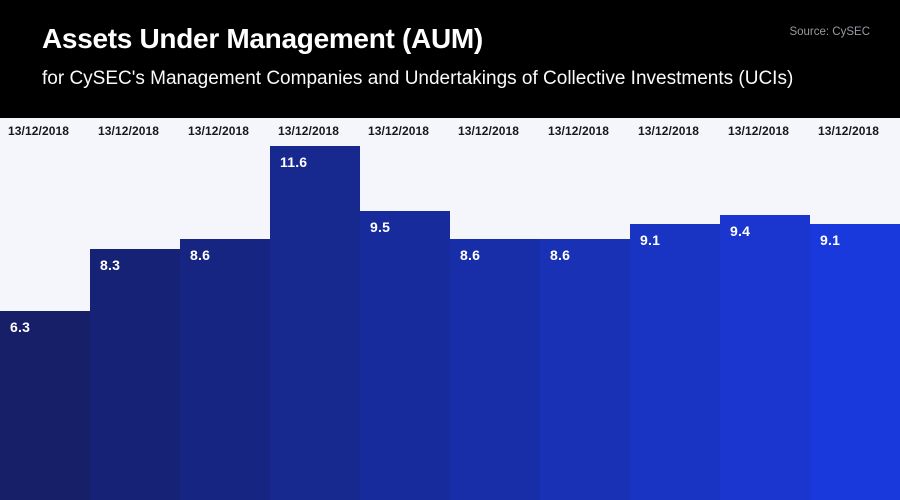 The image size is (900, 500). I want to click on bar-value-label: 6.3, so click(20, 327).